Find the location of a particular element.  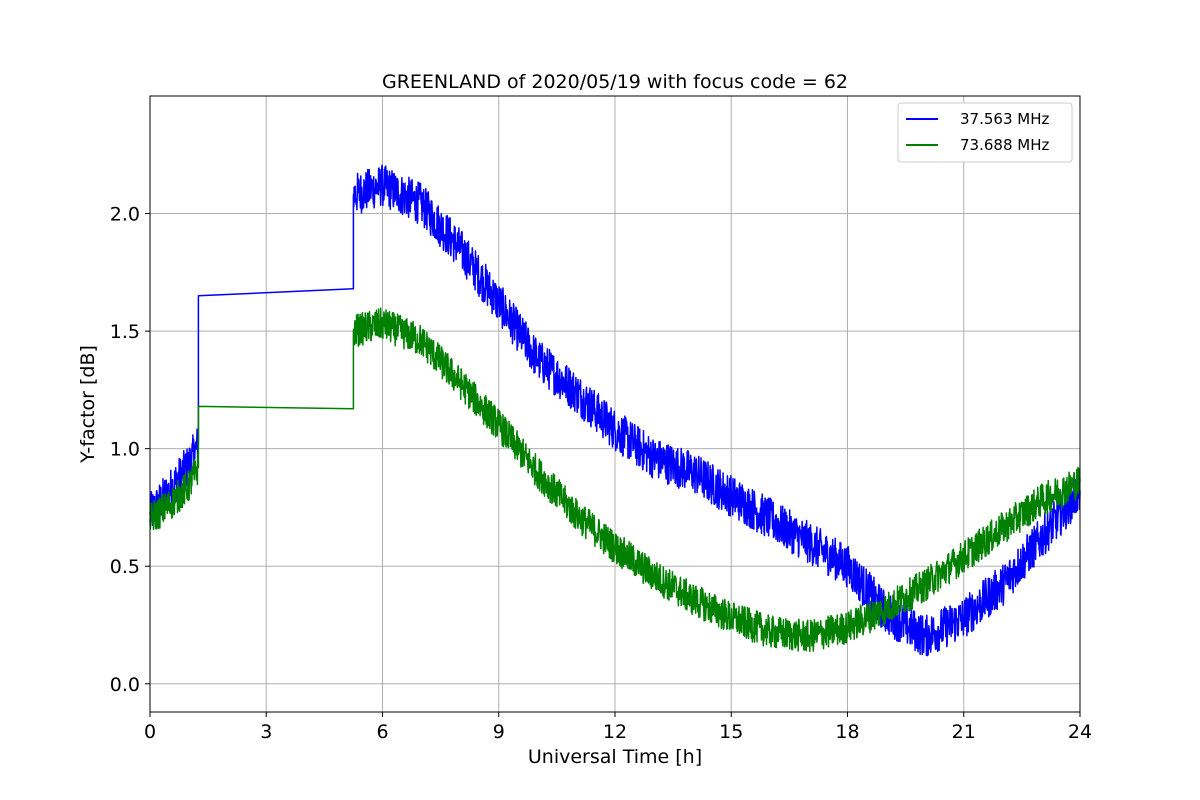

y-tick-label: 0.5 is located at coordinates (125, 567).